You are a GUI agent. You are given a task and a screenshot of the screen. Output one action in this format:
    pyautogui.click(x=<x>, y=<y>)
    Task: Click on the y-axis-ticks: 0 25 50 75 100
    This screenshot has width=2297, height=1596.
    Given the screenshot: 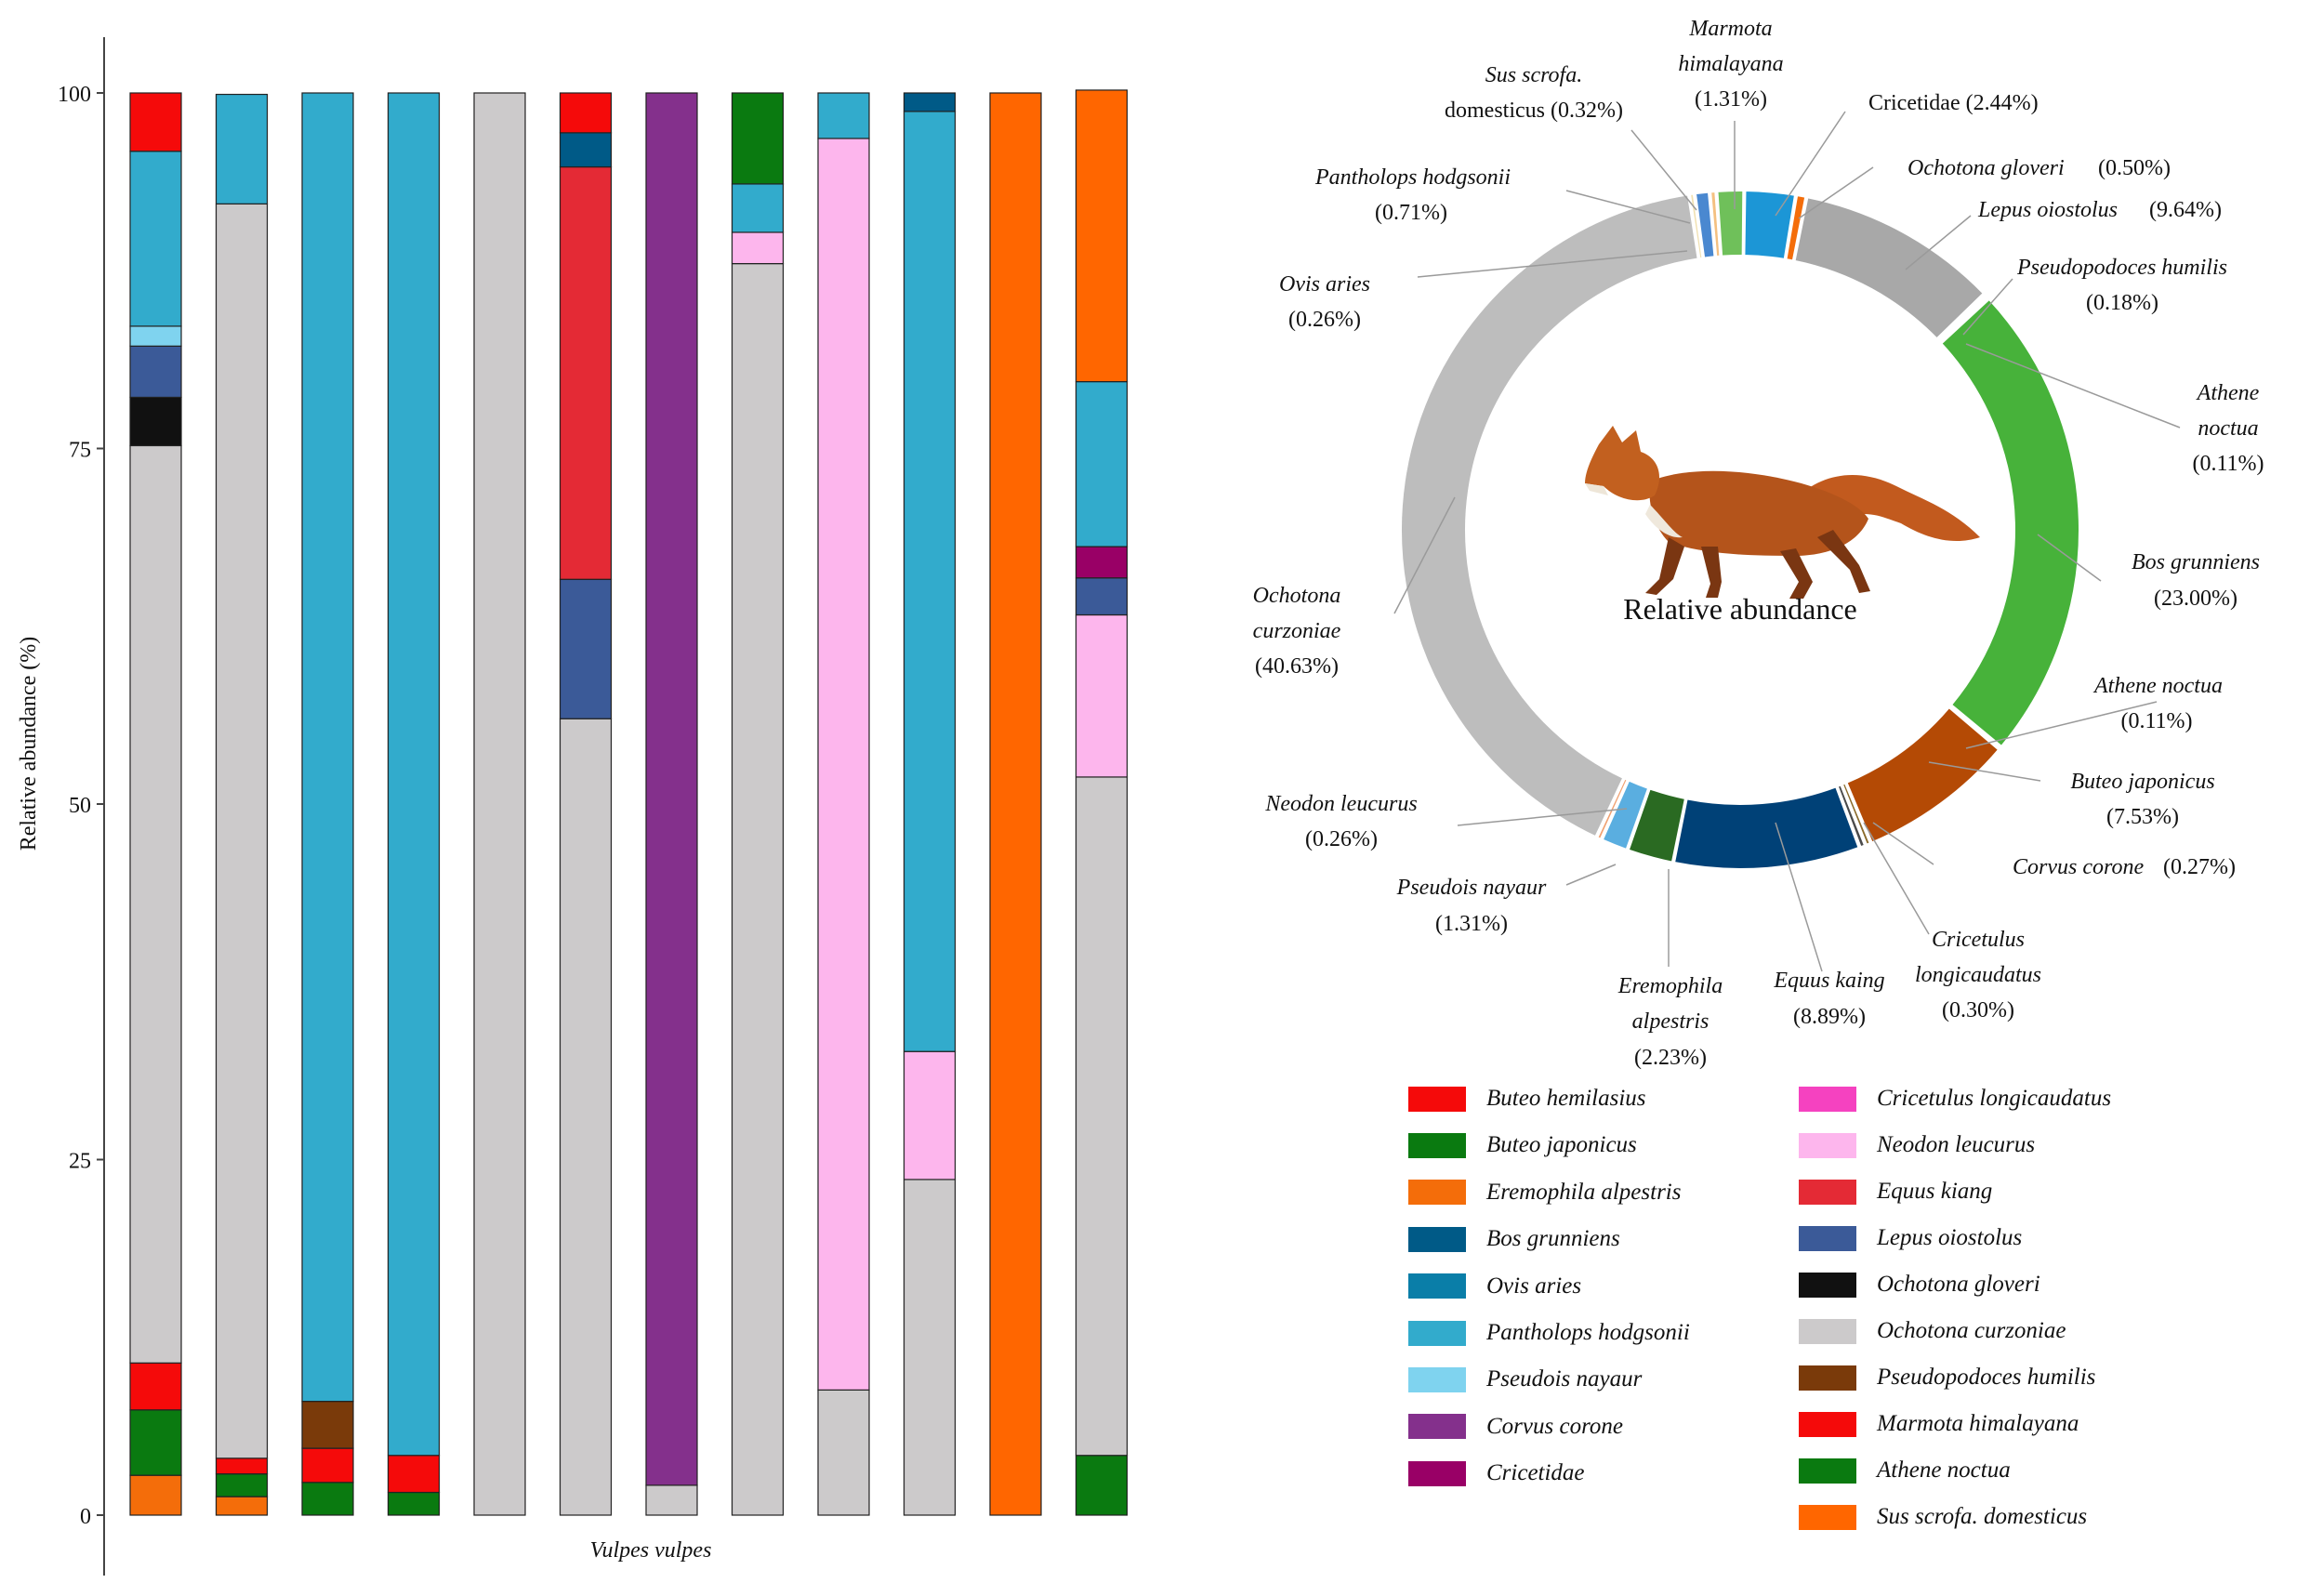 What is the action you would take?
    pyautogui.click(x=81, y=806)
    